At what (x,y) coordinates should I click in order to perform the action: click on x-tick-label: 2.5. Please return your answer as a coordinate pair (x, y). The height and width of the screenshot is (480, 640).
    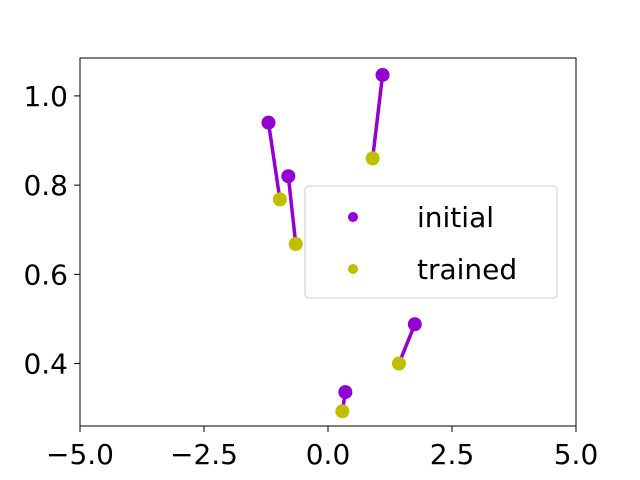
    Looking at the image, I should click on (452, 454).